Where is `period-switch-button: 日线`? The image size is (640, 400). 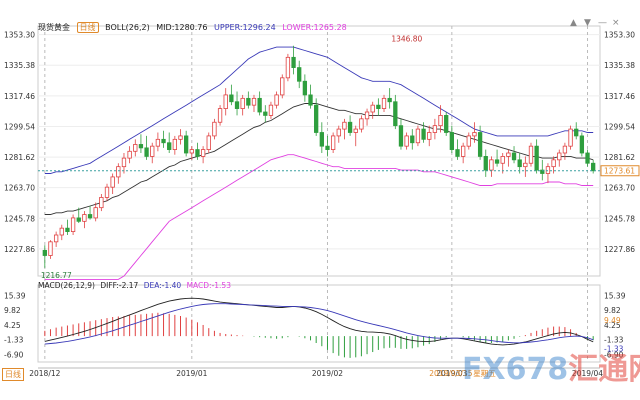 period-switch-button: 日线 is located at coordinates (13, 374).